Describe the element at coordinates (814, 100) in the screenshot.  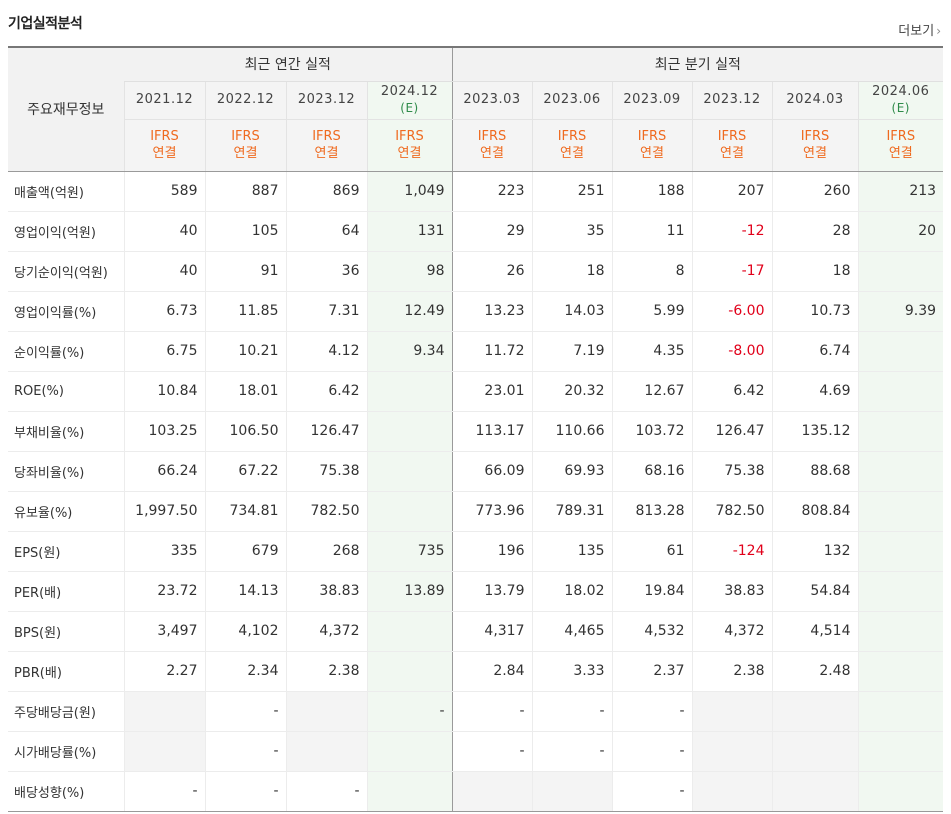
I see `period-header: 2024.03` at that location.